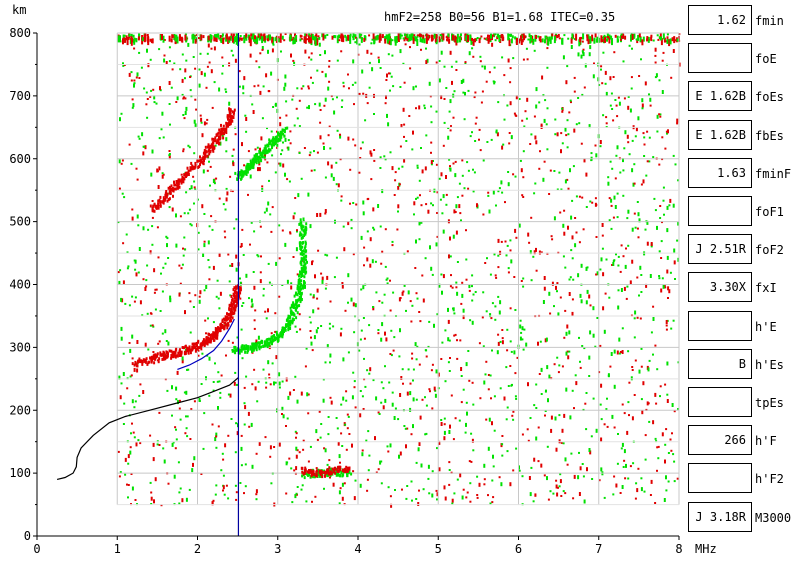 The width and height of the screenshot is (800, 576). What do you see at coordinates (147, 428) in the screenshot?
I see `series-line` at bounding box center [147, 428].